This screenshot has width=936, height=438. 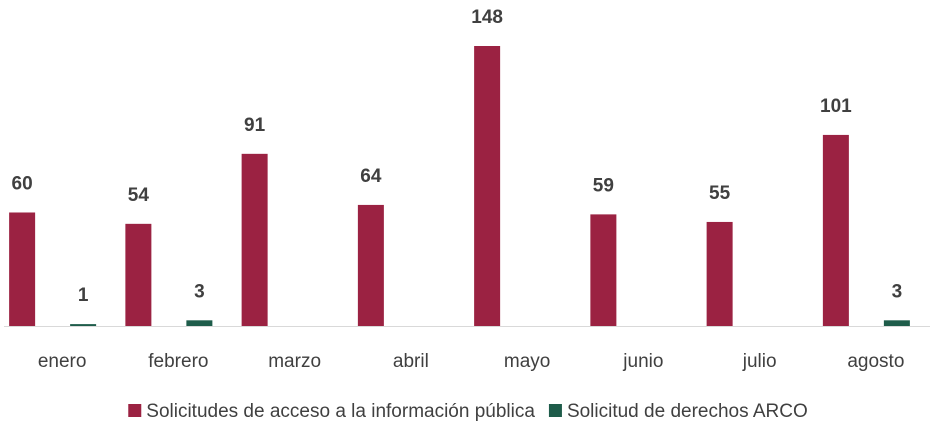 What do you see at coordinates (22, 184) in the screenshot?
I see `data-label: 60` at bounding box center [22, 184].